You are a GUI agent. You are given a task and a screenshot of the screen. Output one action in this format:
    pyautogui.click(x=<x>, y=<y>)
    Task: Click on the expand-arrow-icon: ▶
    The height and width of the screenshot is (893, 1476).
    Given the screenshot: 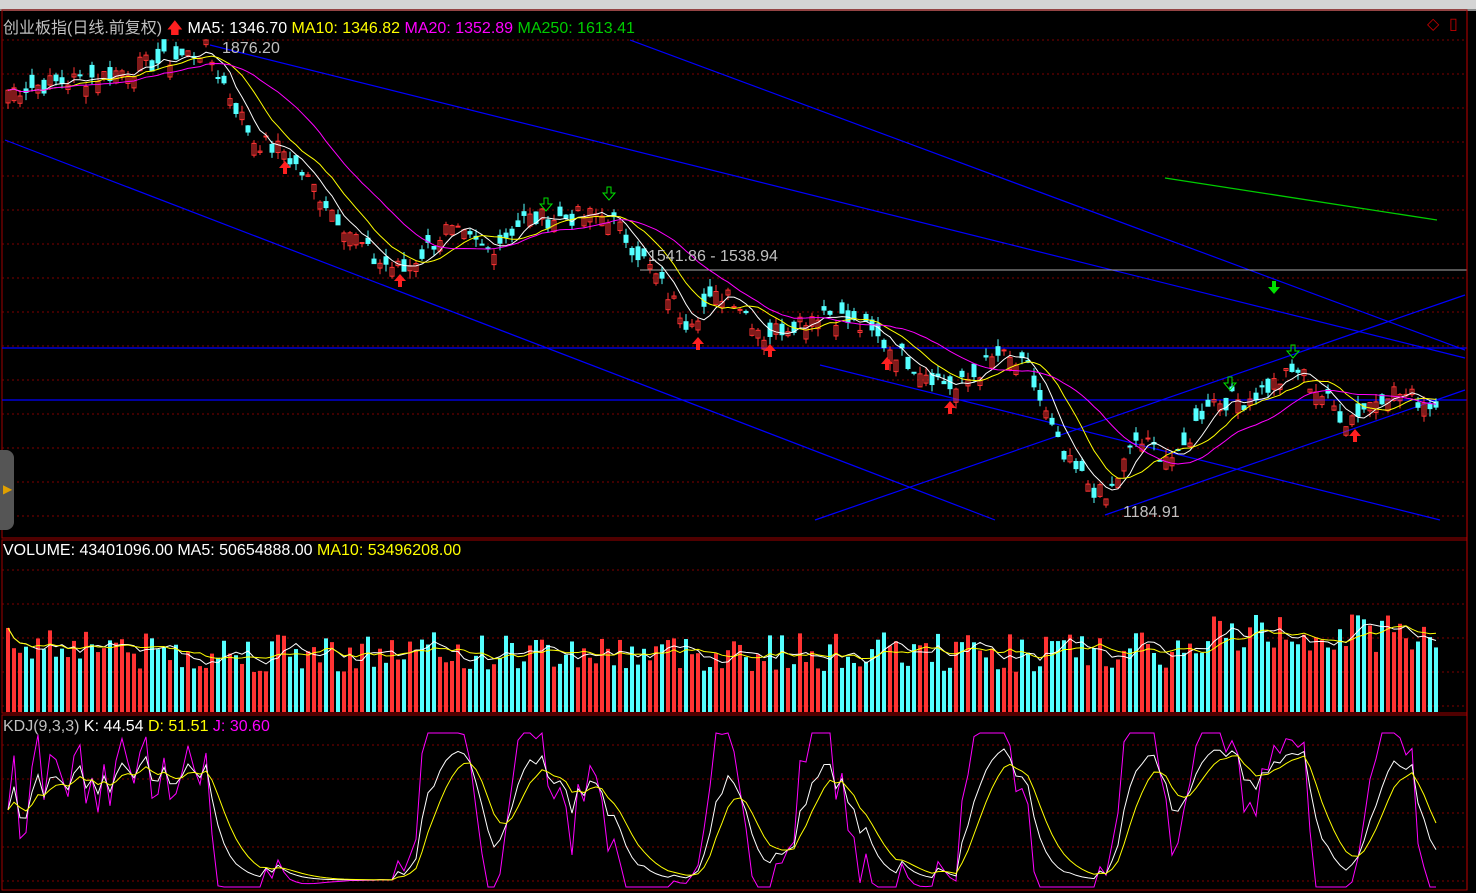 What is the action you would take?
    pyautogui.click(x=8, y=489)
    